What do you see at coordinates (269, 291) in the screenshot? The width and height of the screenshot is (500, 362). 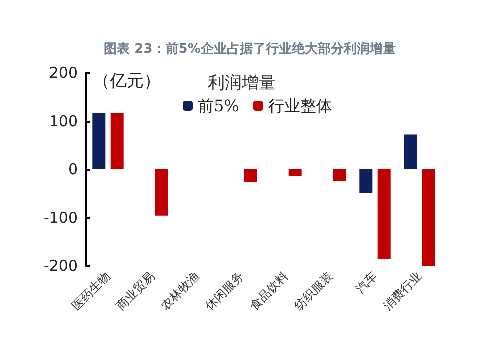 I see `x-tick-label: 食品饮料` at bounding box center [269, 291].